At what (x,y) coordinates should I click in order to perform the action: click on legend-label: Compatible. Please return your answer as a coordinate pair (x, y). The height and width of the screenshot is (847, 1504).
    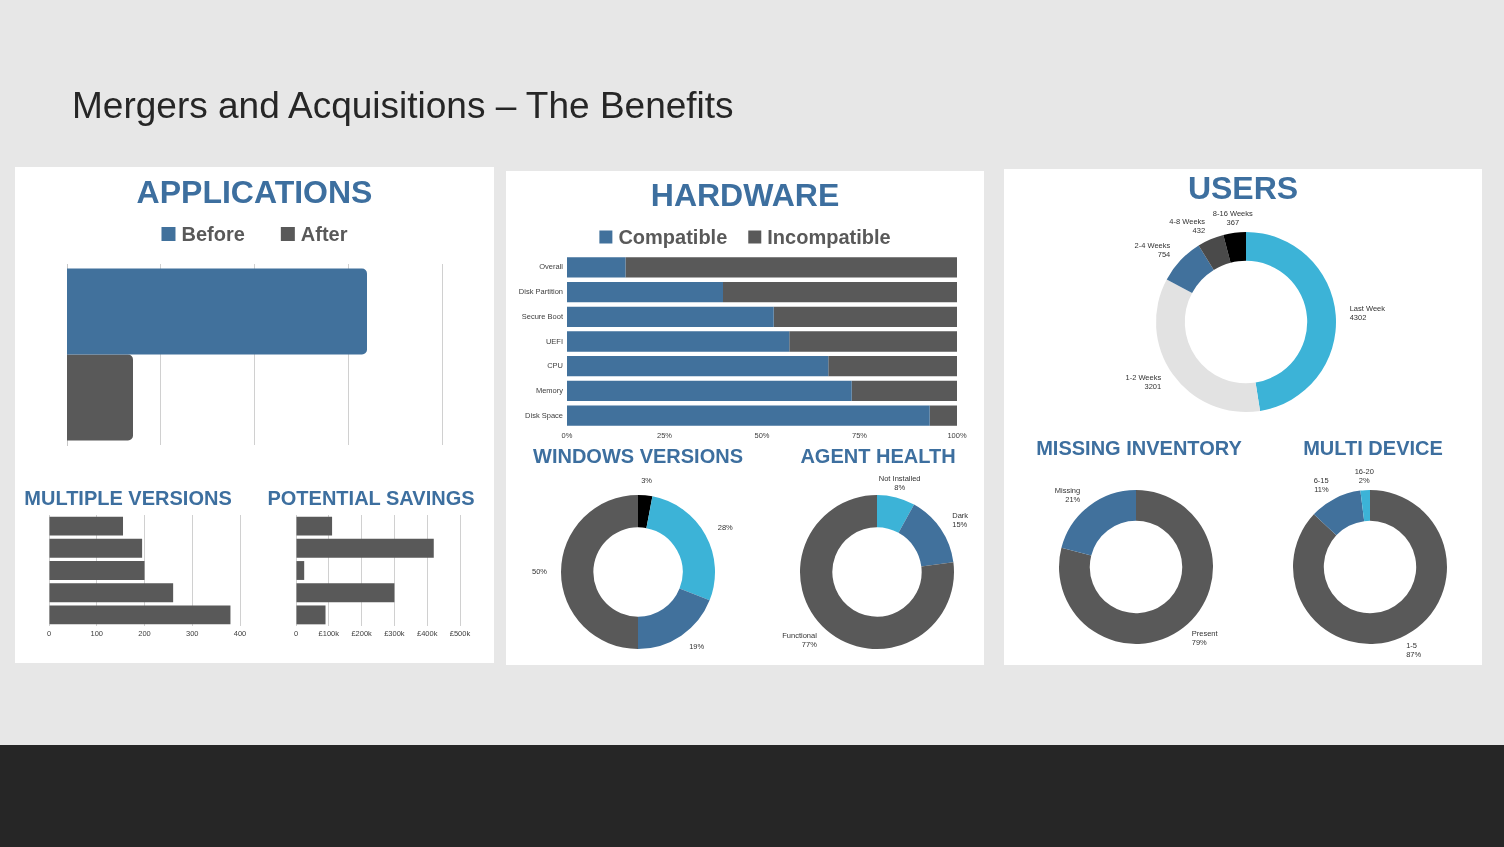
    Looking at the image, I should click on (673, 236).